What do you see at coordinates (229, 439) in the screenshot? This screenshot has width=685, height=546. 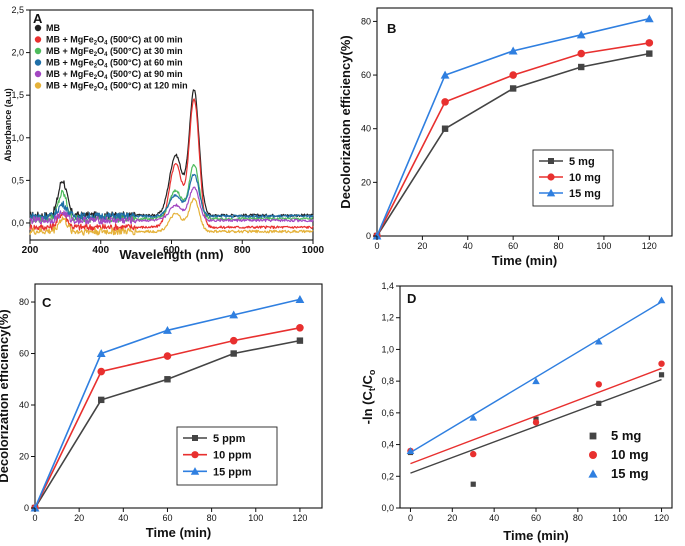 I see `panel-c-legend-label-0: 5 ppm` at bounding box center [229, 439].